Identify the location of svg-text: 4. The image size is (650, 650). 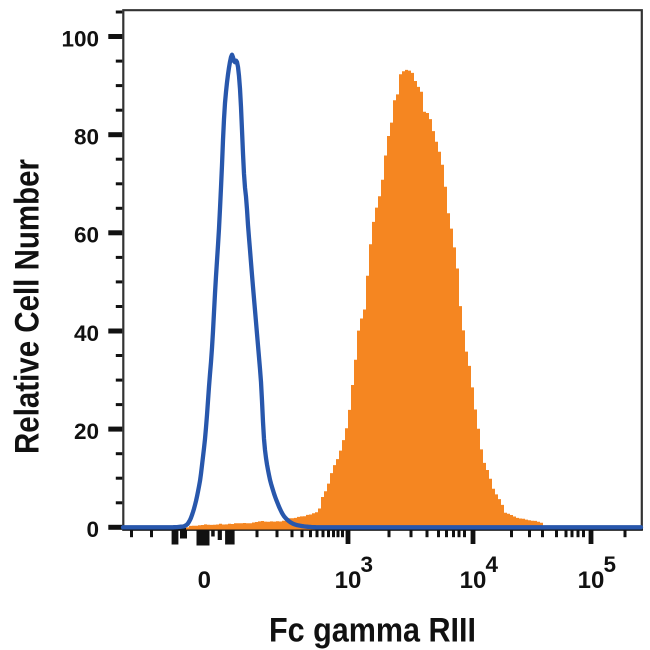
(492, 564).